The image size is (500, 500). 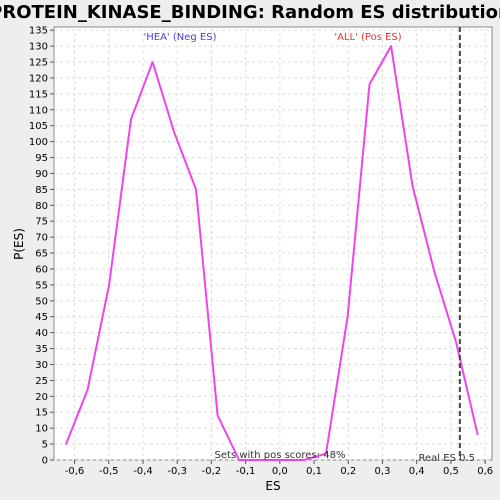 What do you see at coordinates (41, 174) in the screenshot?
I see `y-tick-label: 90` at bounding box center [41, 174].